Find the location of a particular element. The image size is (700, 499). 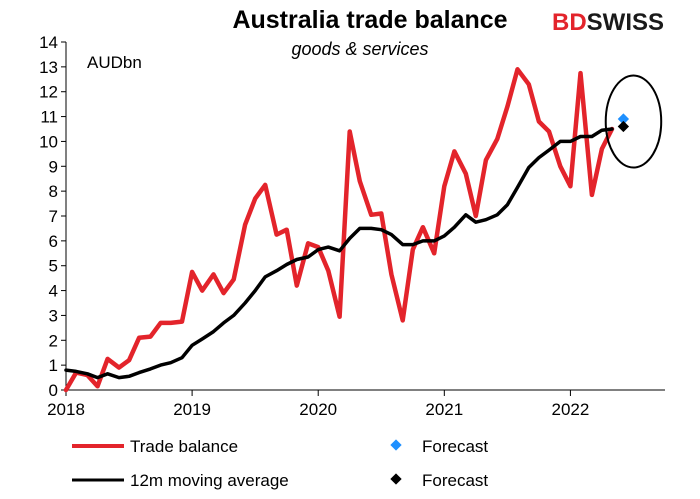

y-tick-label: 2 is located at coordinates (53, 340).